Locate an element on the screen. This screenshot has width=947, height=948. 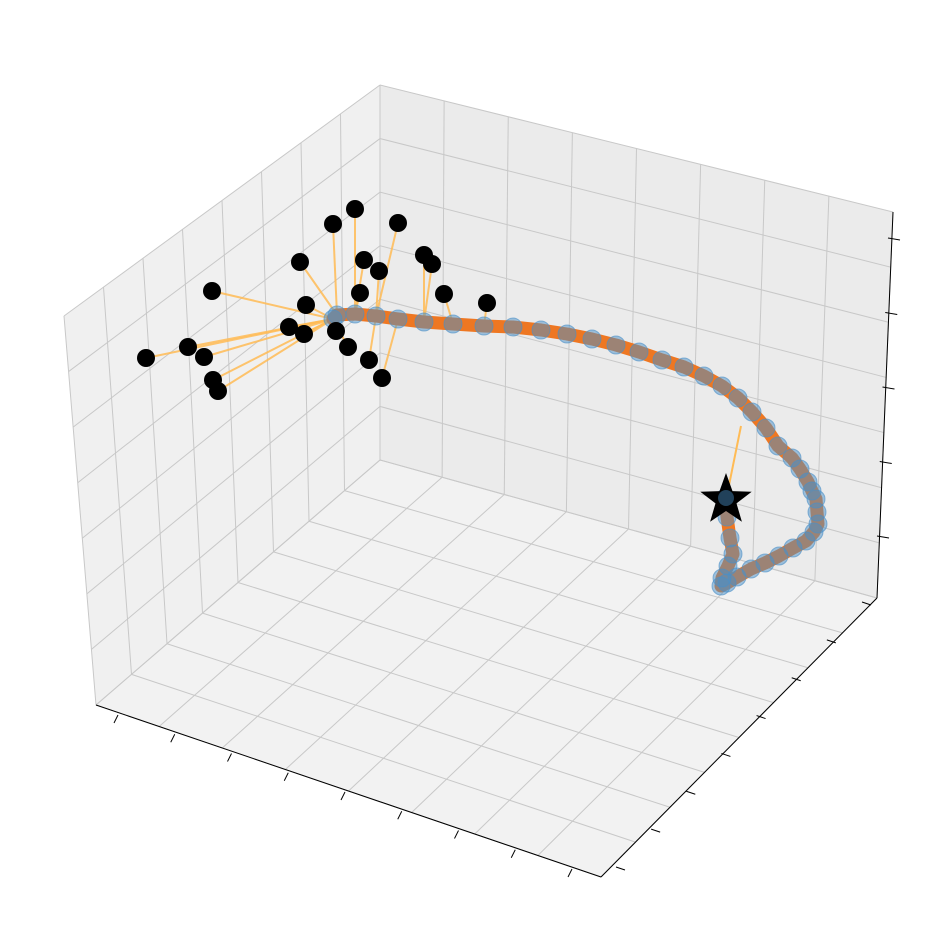
y-axis-line is located at coordinates (739, 737).